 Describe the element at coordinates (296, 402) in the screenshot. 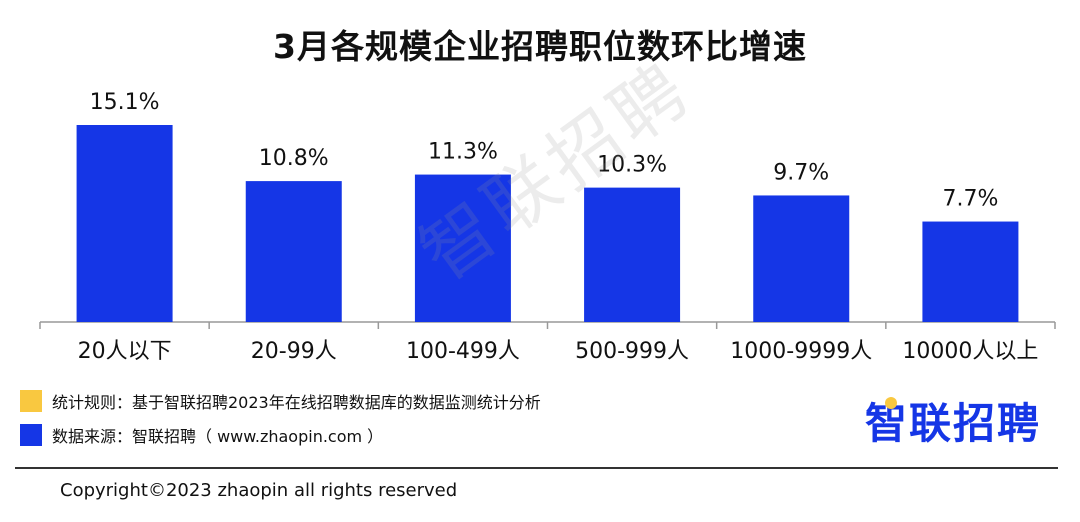

I see `rule-text: 统计规则：基于智联招聘2023年在线招聘数据库的数据监测统计分析` at that location.